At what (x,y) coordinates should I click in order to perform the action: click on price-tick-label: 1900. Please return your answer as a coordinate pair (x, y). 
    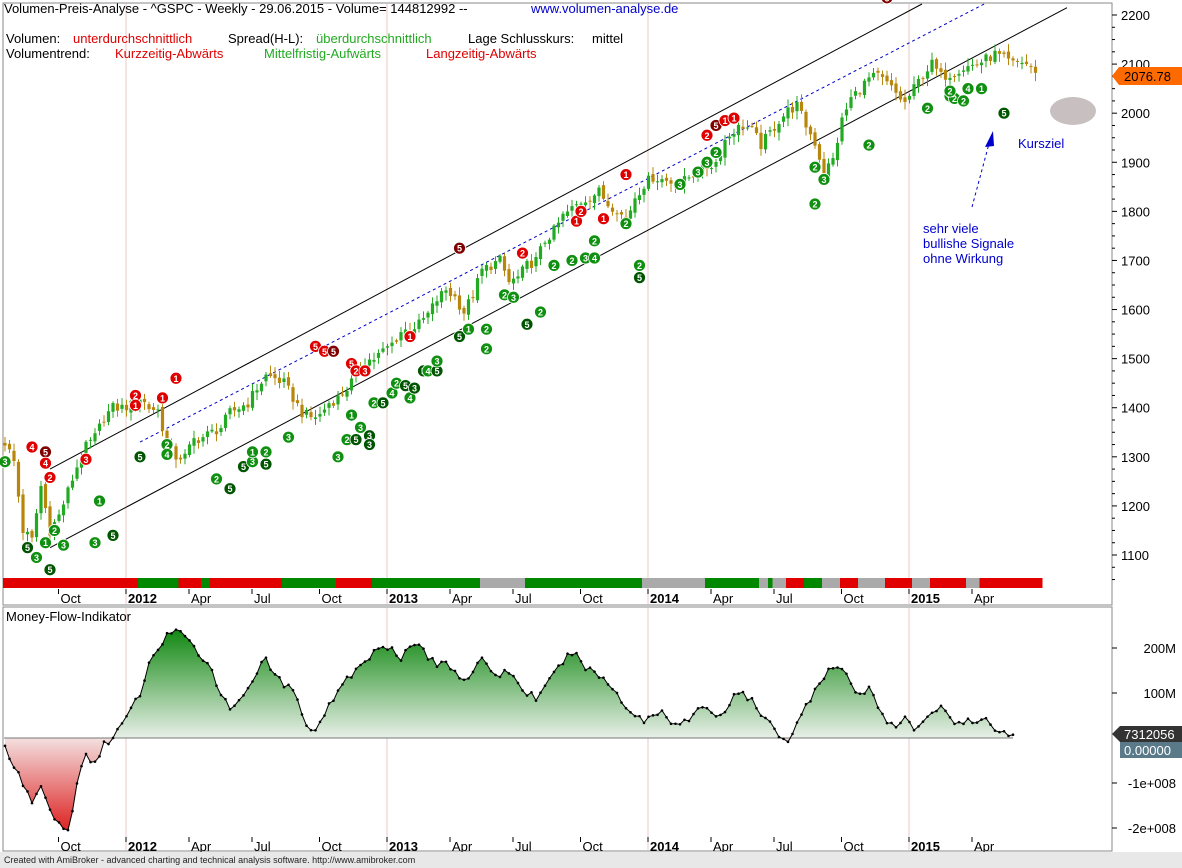
    Looking at the image, I should click on (1135, 162).